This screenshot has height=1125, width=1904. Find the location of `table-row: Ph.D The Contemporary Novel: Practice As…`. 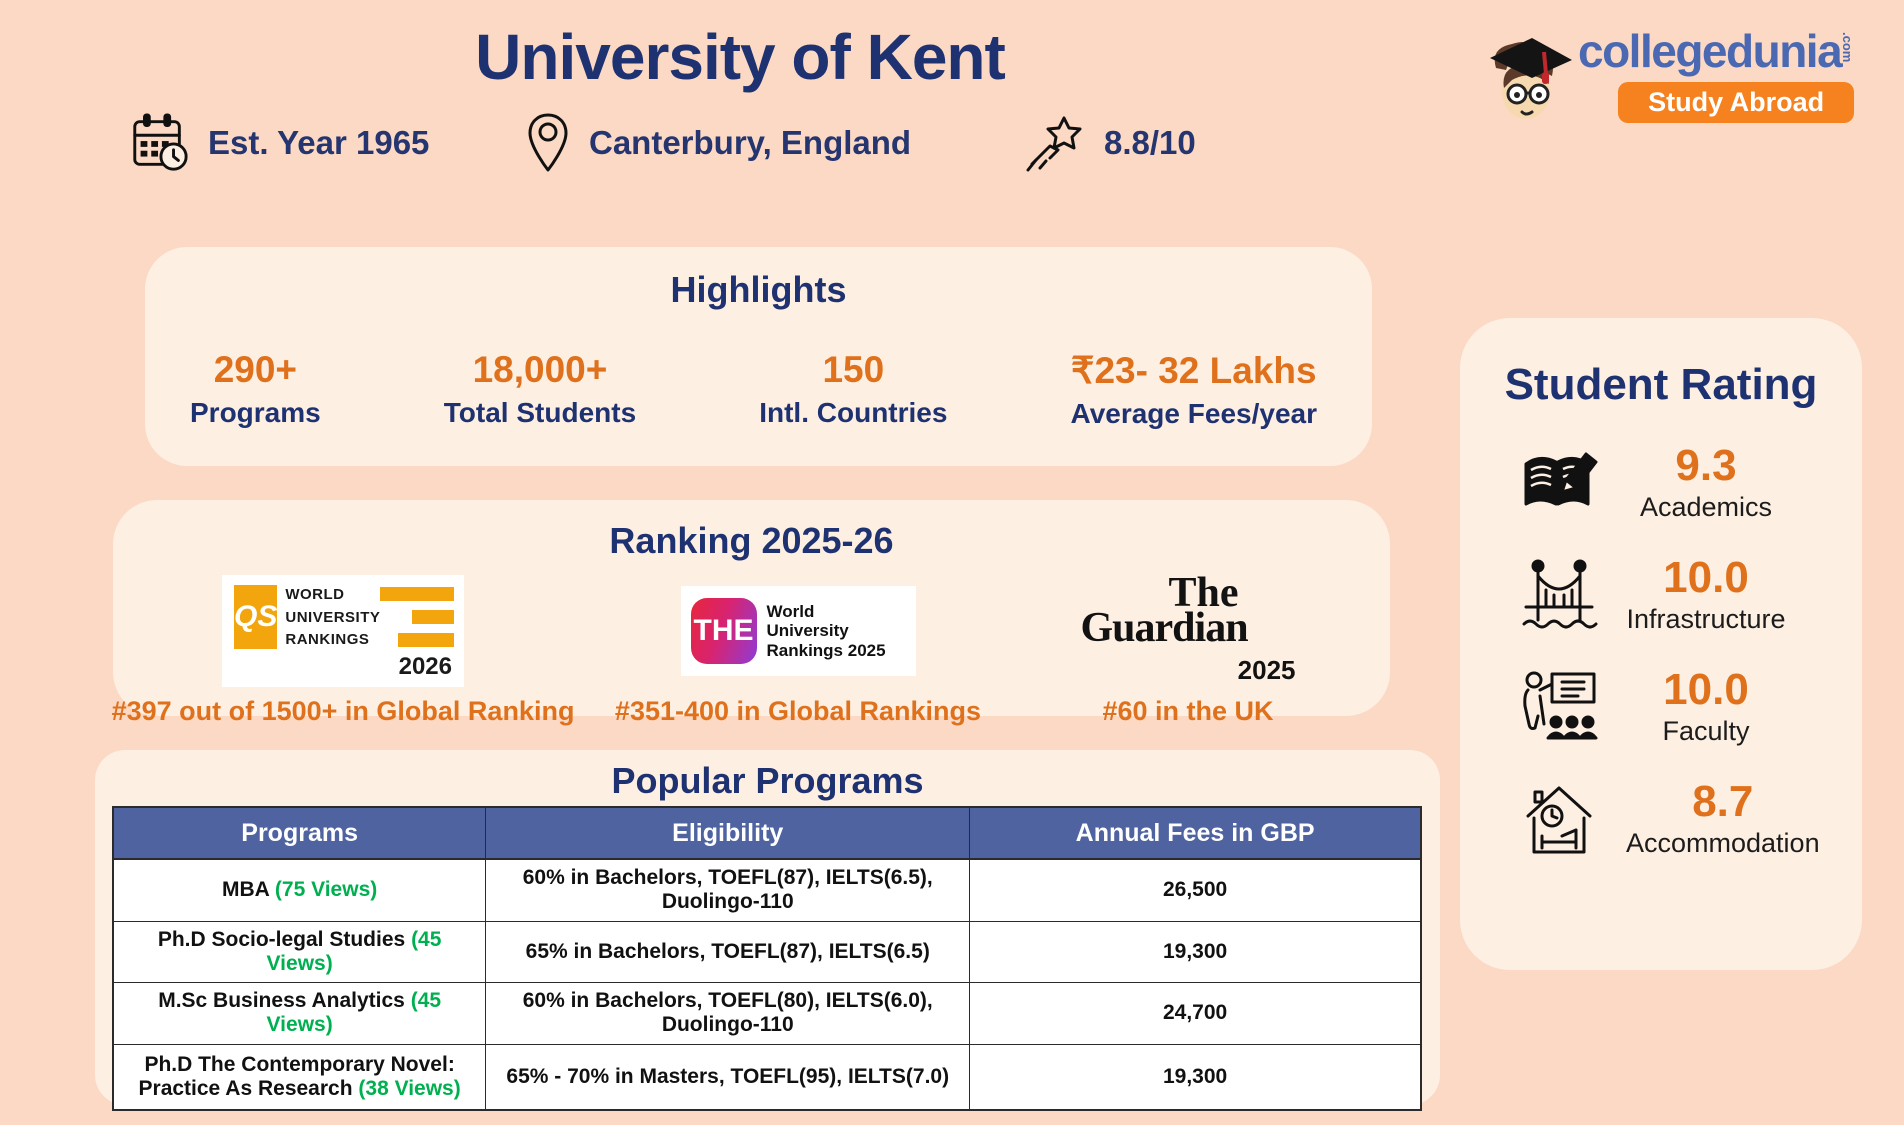

table-row: Ph.D The Contemporary Novel: Practice As… is located at coordinates (767, 1077).